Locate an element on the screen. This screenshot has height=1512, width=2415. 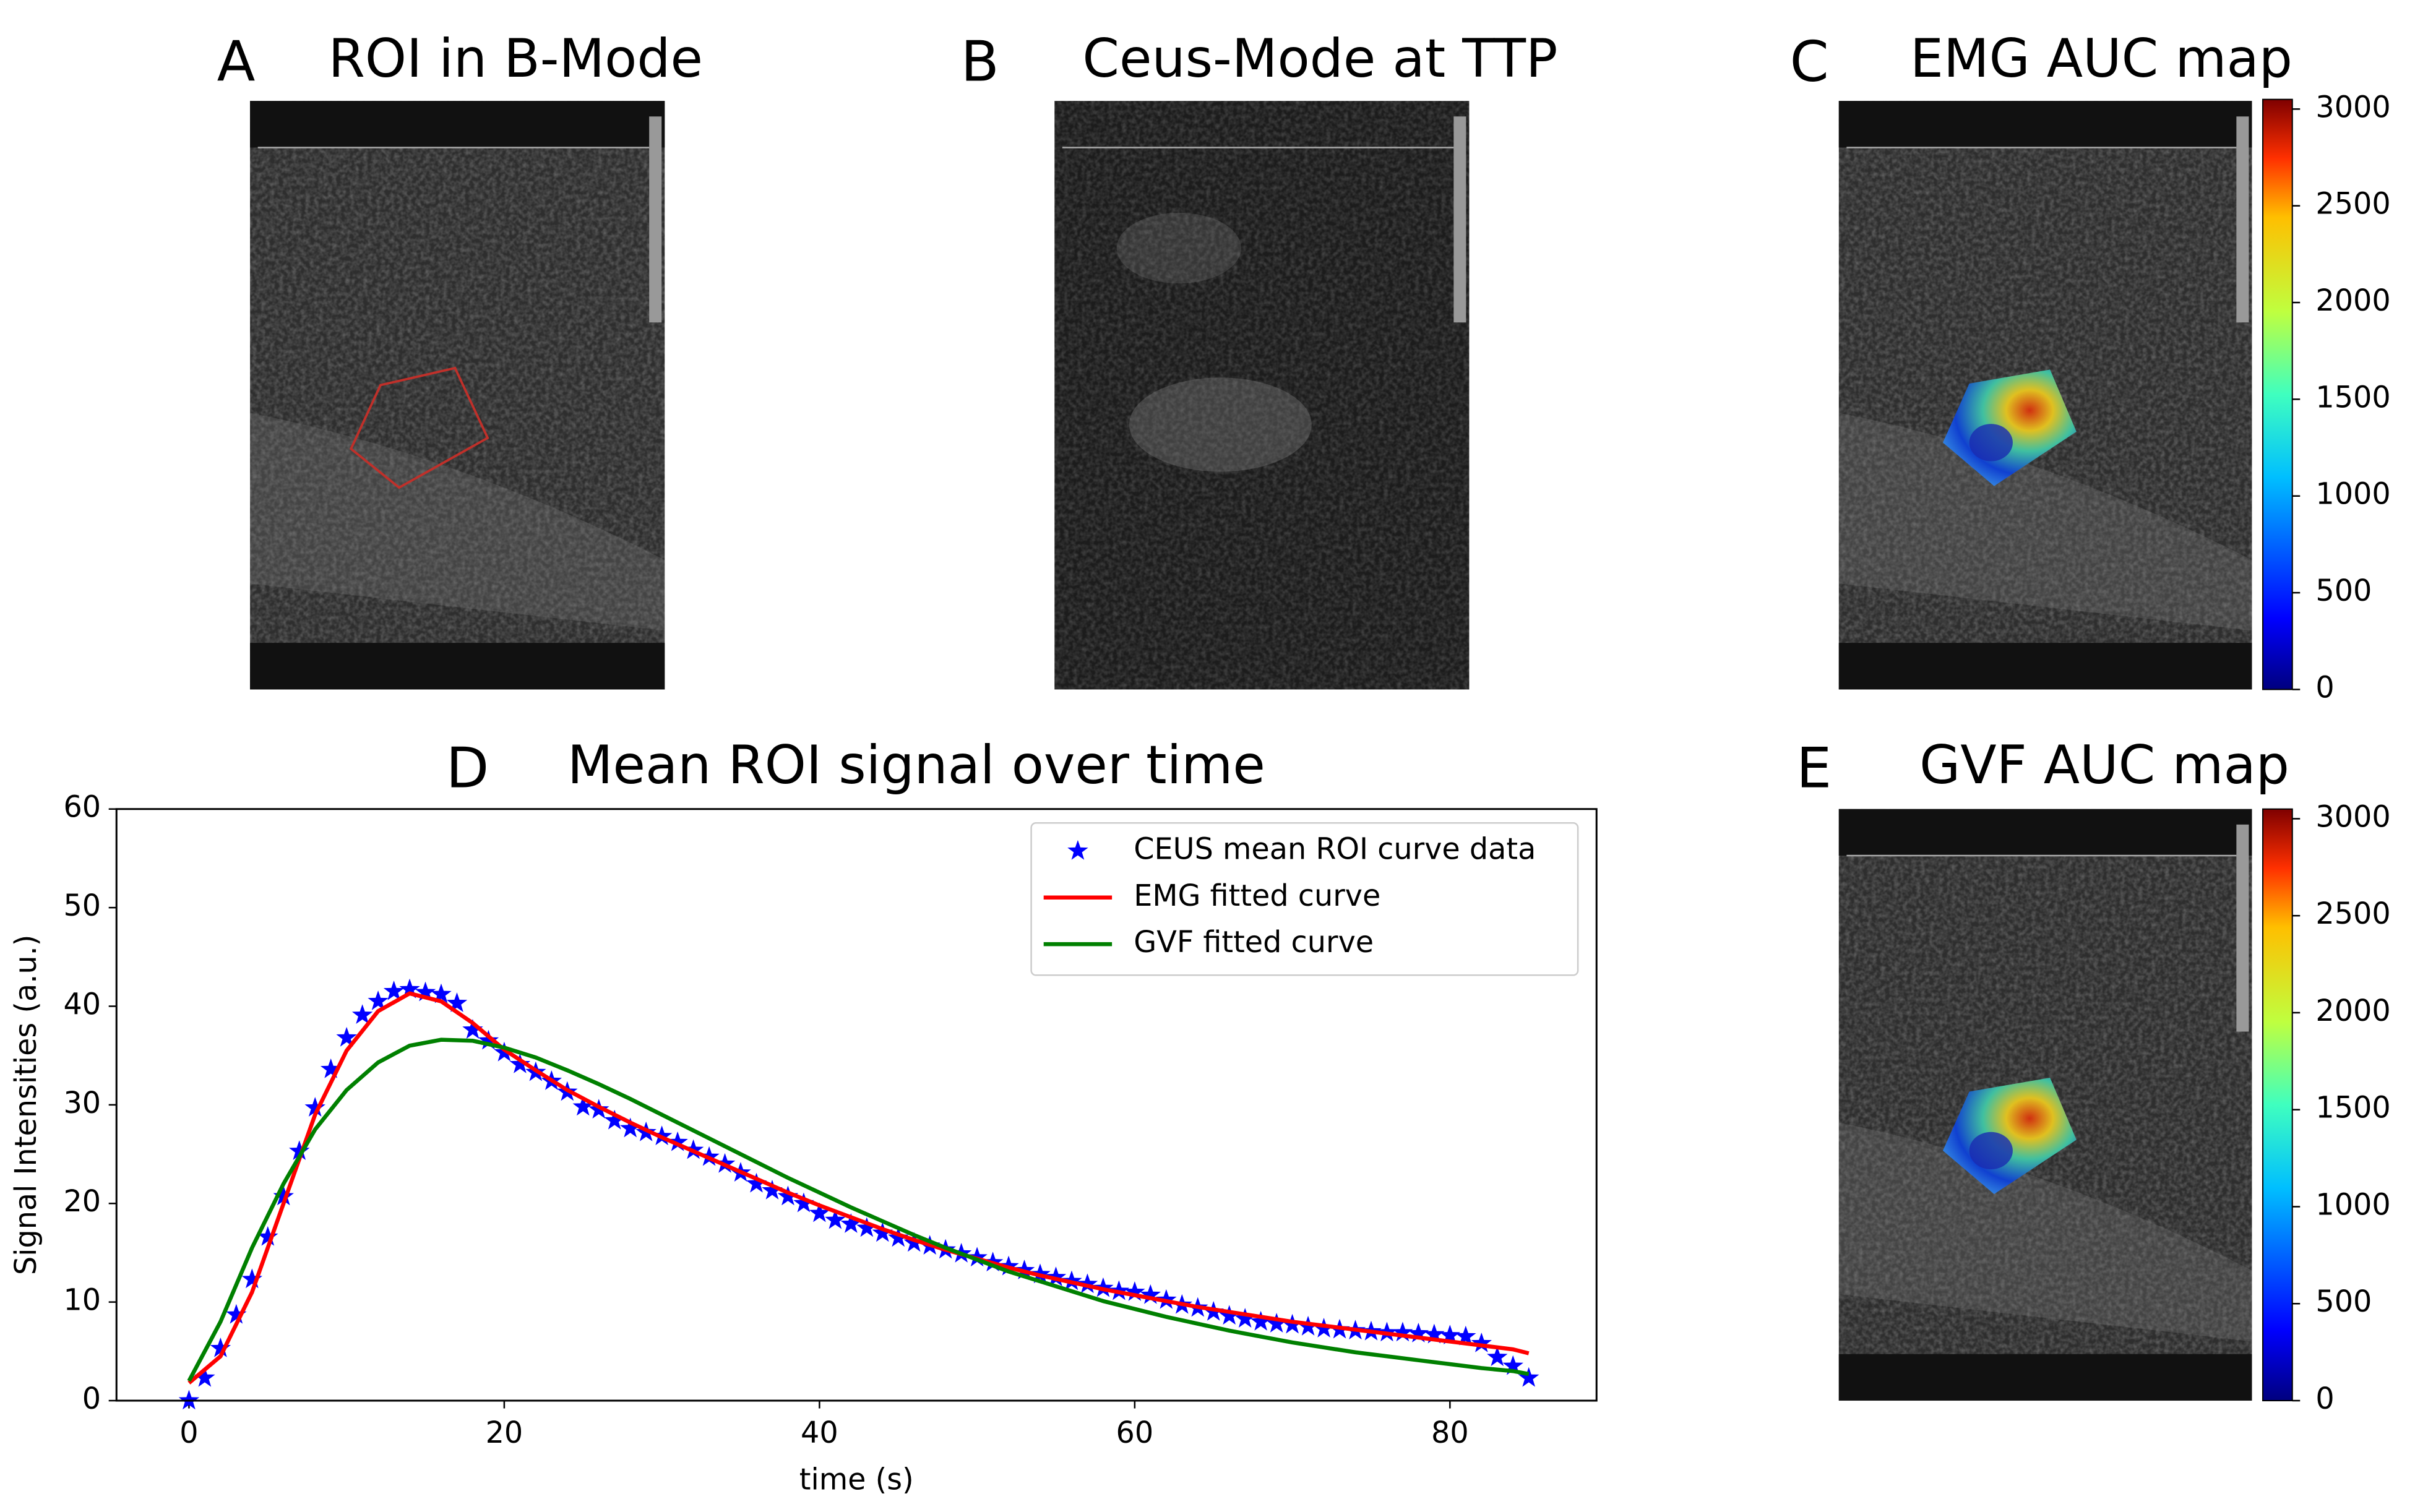
roi-outline is located at coordinates (419, 427).